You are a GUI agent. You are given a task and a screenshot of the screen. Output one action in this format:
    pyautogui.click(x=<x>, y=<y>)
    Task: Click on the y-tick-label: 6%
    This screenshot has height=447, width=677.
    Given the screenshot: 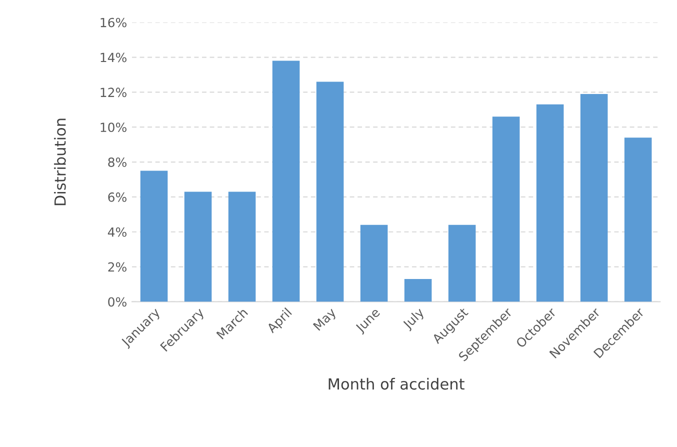 What is the action you would take?
    pyautogui.click(x=117, y=197)
    